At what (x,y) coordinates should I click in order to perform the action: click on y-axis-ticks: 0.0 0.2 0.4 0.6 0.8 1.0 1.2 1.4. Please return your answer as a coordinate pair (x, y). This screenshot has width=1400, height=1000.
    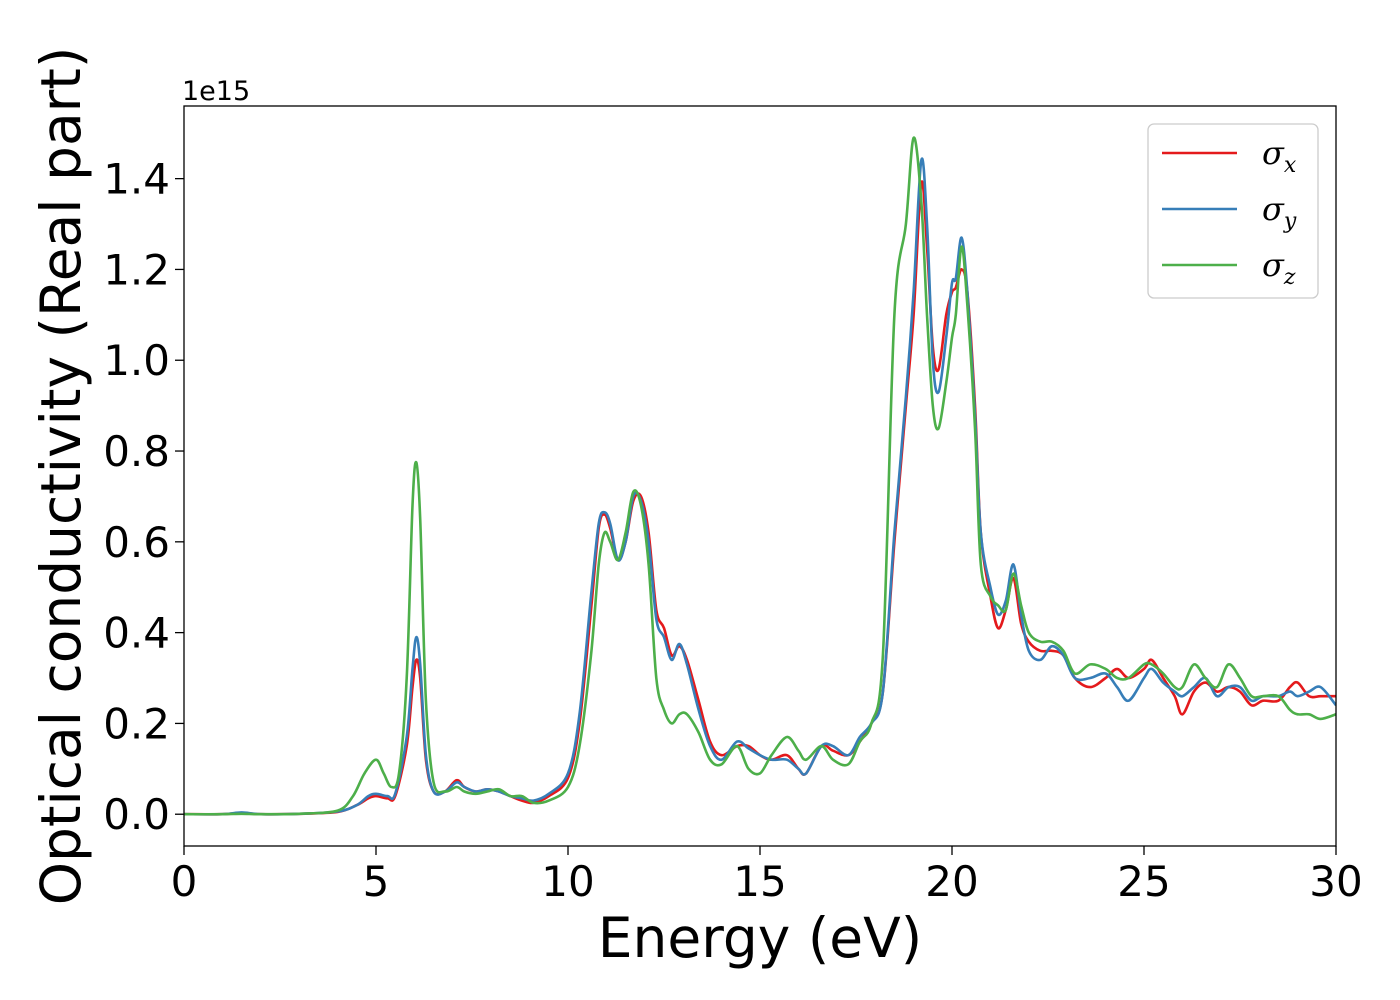
    Looking at the image, I should click on (143, 497).